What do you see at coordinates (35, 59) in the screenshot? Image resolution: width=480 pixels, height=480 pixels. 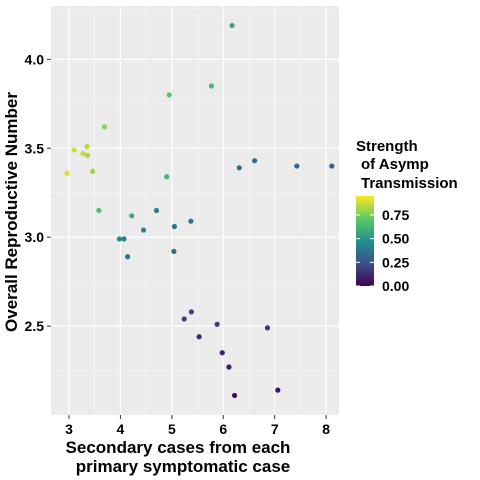 I see `y-tick-label: 4.0` at bounding box center [35, 59].